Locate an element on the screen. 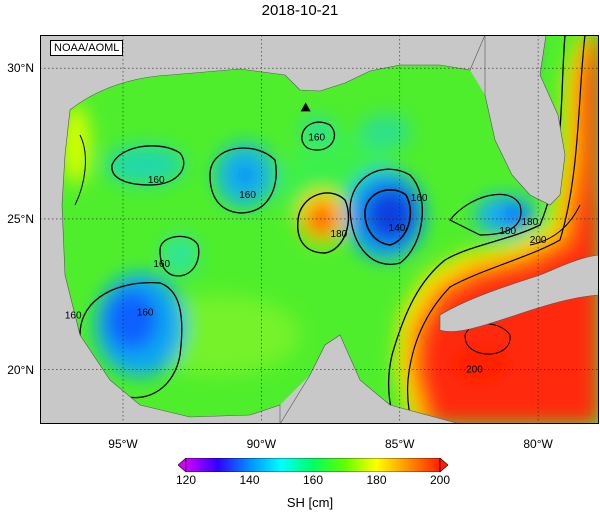 This screenshot has height=515, width=600. map-title: 2018-10-21 is located at coordinates (300, 10).